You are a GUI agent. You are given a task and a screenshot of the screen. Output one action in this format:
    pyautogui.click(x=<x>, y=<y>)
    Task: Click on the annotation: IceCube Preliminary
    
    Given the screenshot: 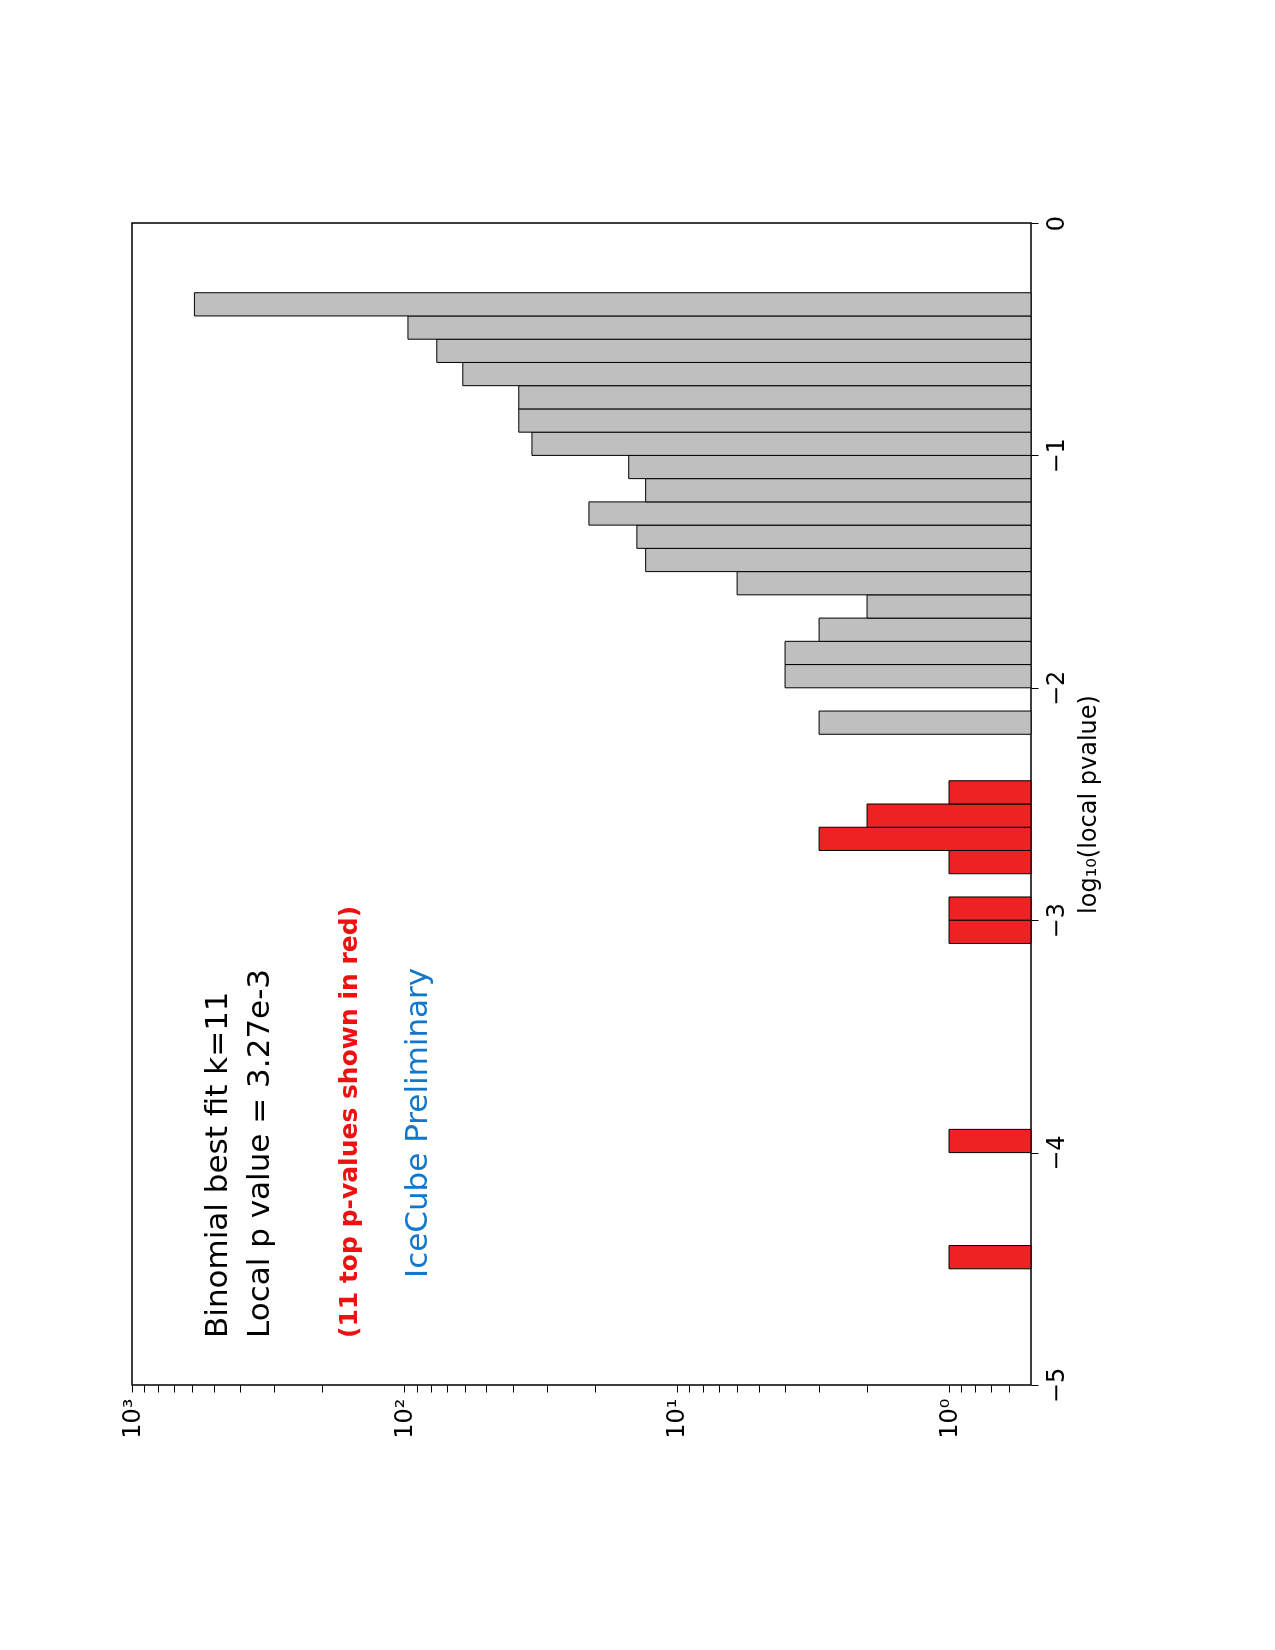 What is the action you would take?
    pyautogui.click(x=416, y=1122)
    